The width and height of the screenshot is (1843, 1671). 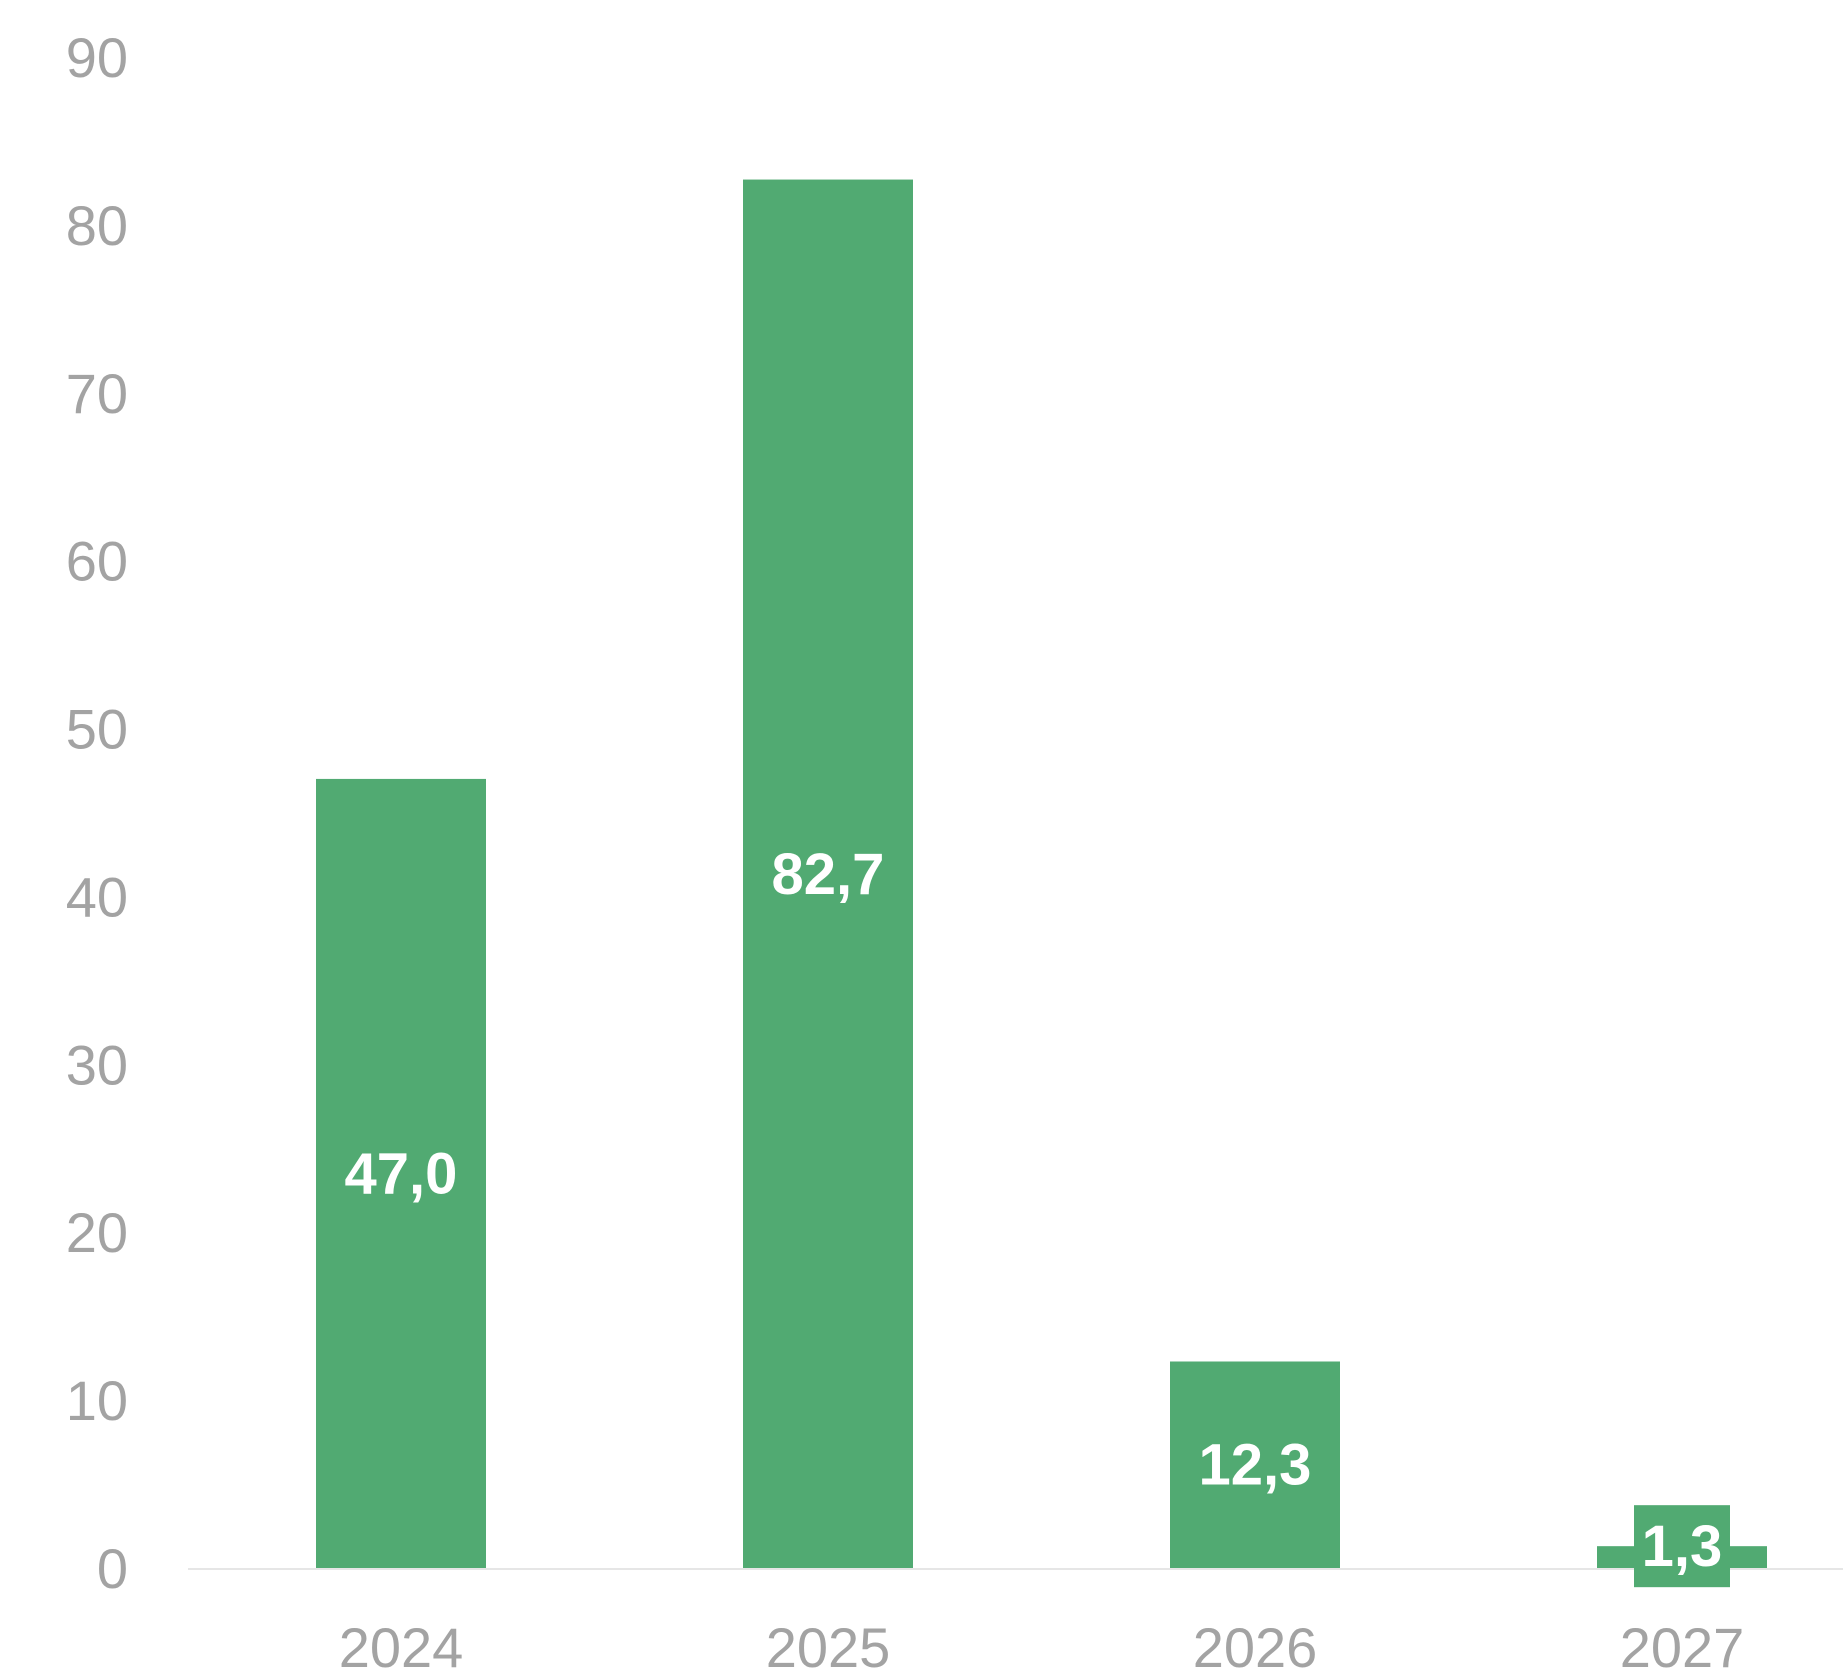 I want to click on data-label-2025: 82,7, so click(x=828, y=874).